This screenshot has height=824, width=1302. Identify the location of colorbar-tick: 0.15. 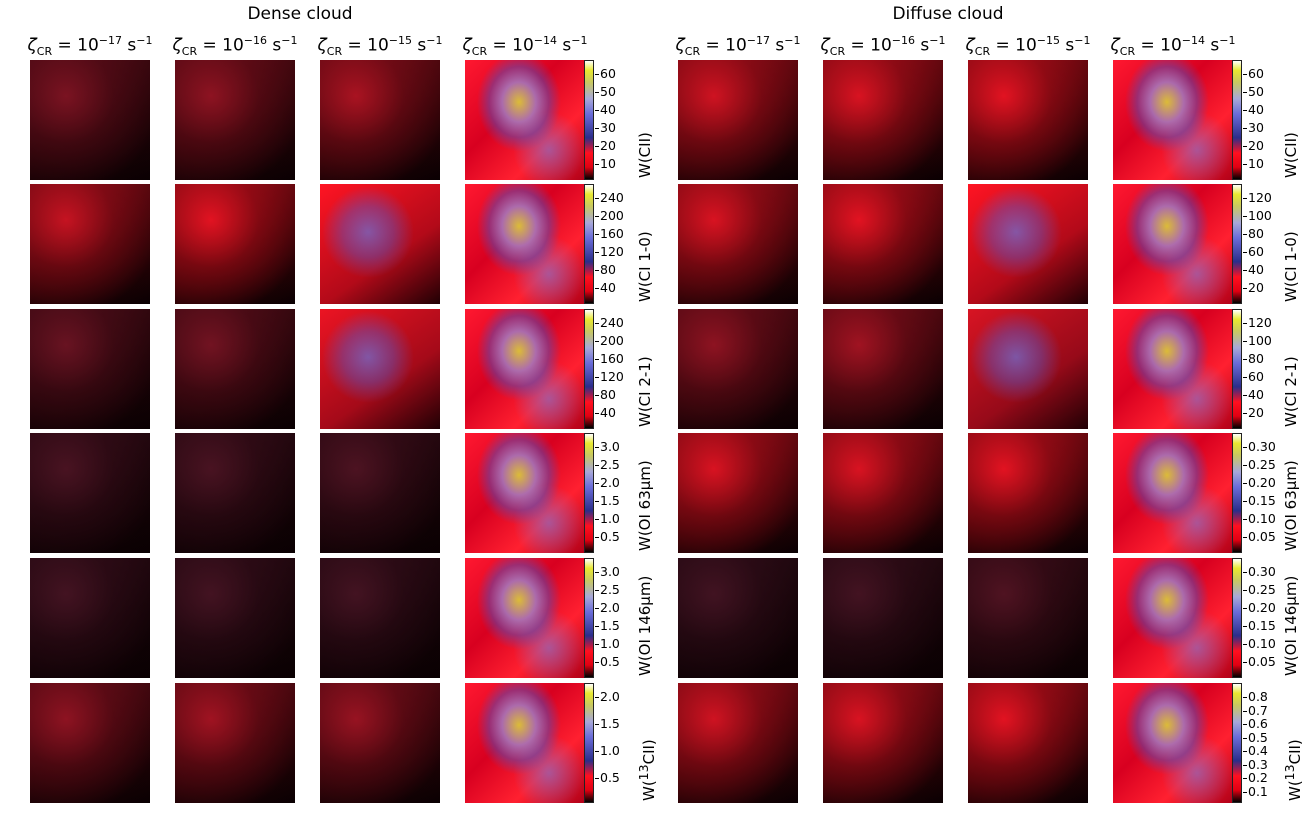
(1259, 500).